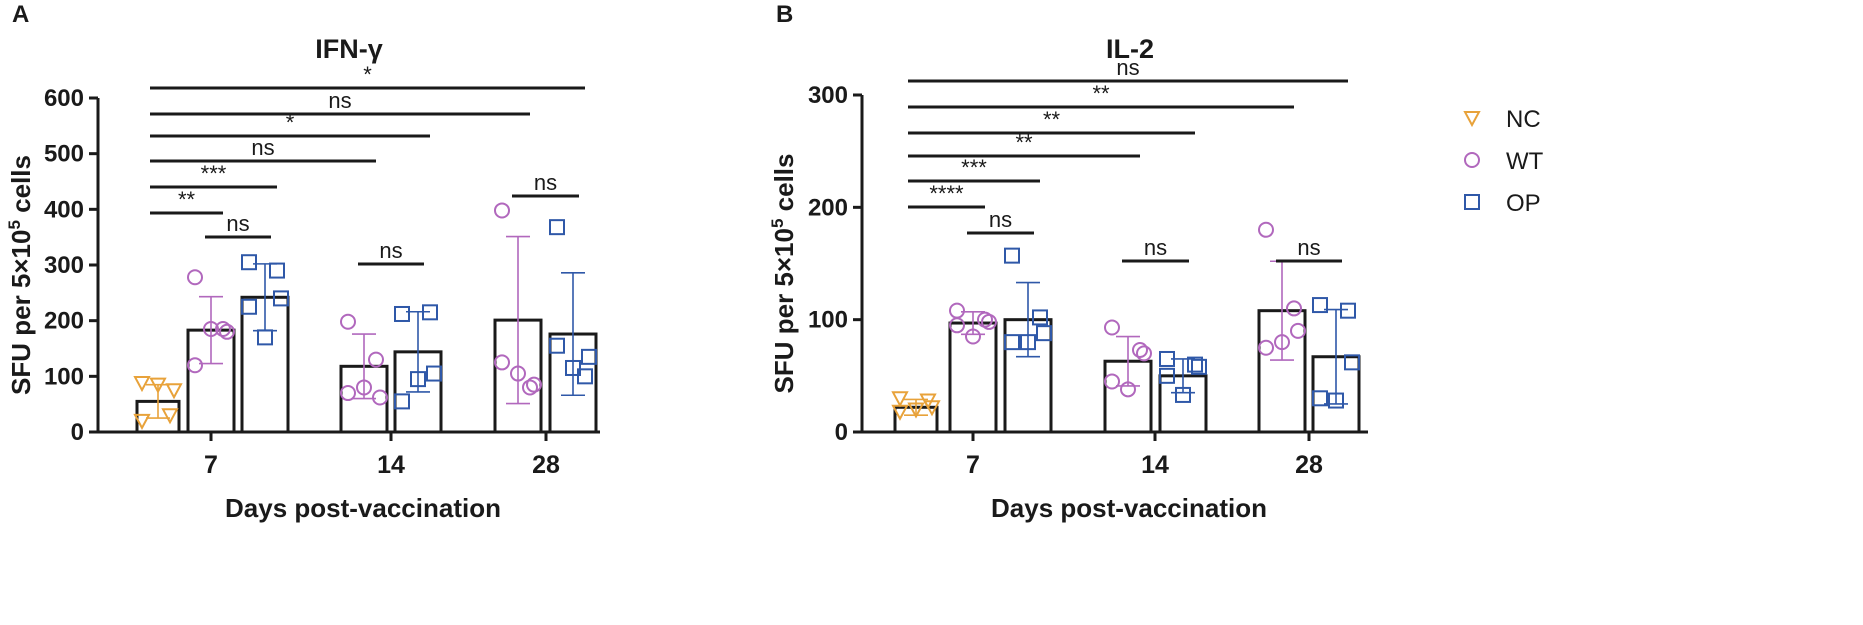 Image resolution: width=1863 pixels, height=625 pixels. I want to click on panel-b-y-label-main: SFU per 5×10, so click(784, 310).